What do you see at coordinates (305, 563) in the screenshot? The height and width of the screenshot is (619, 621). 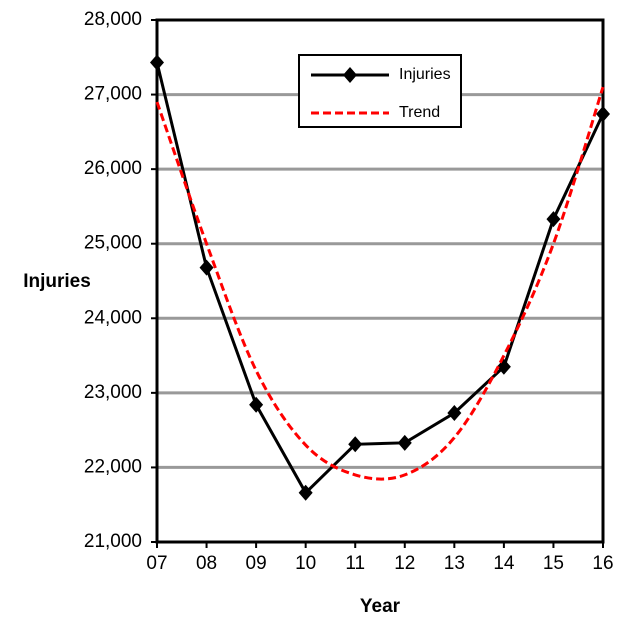 I see `x-tick-label: 10` at bounding box center [305, 563].